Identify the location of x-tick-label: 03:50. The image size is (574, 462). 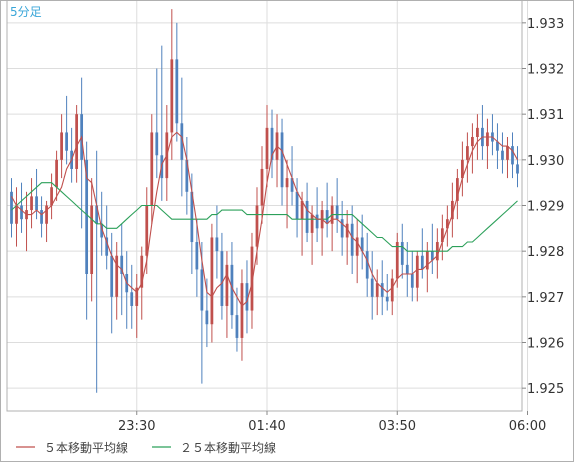
(397, 426).